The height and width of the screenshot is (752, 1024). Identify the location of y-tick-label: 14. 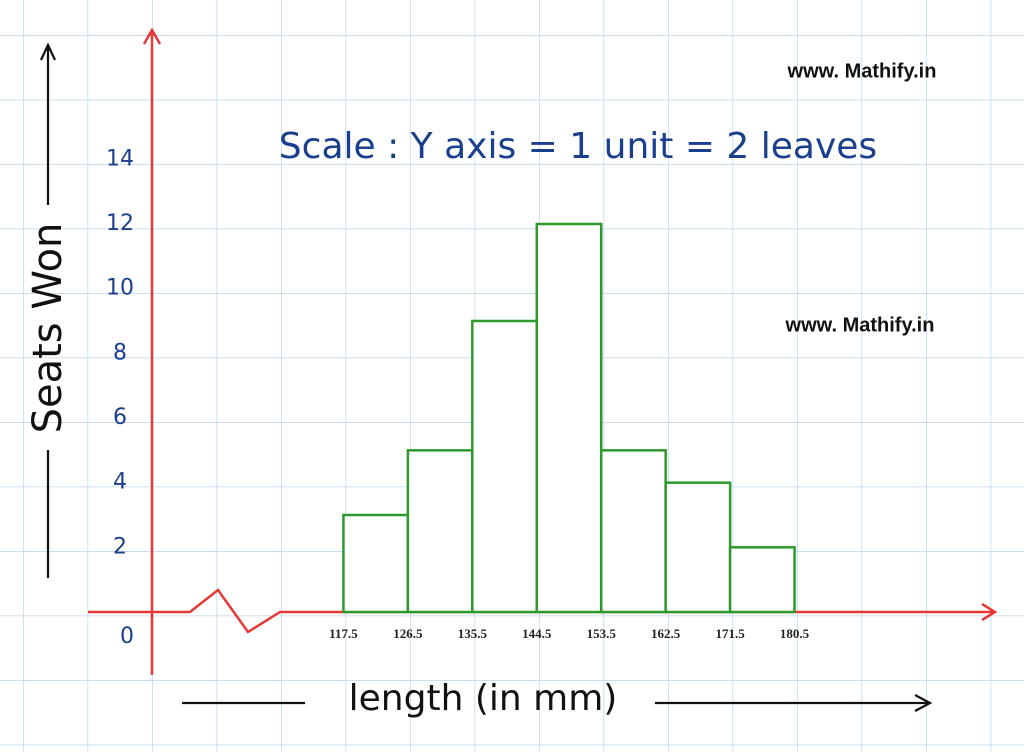
(120, 158).